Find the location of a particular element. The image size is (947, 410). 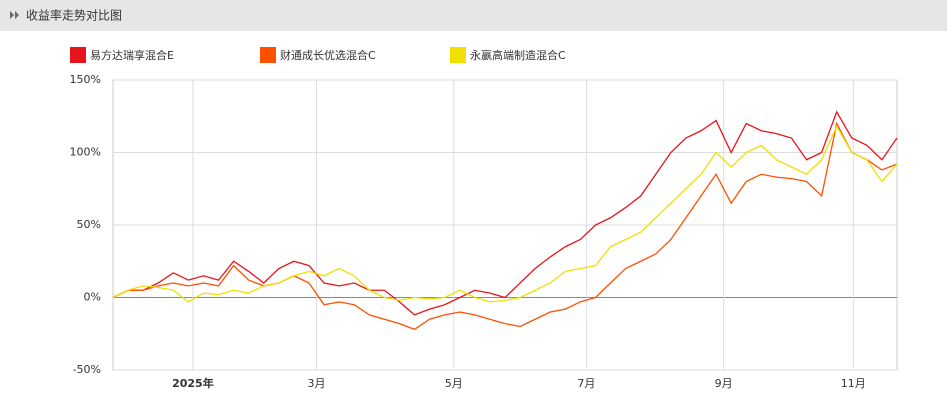

header-title: 收益率走势对比图 is located at coordinates (74, 15).